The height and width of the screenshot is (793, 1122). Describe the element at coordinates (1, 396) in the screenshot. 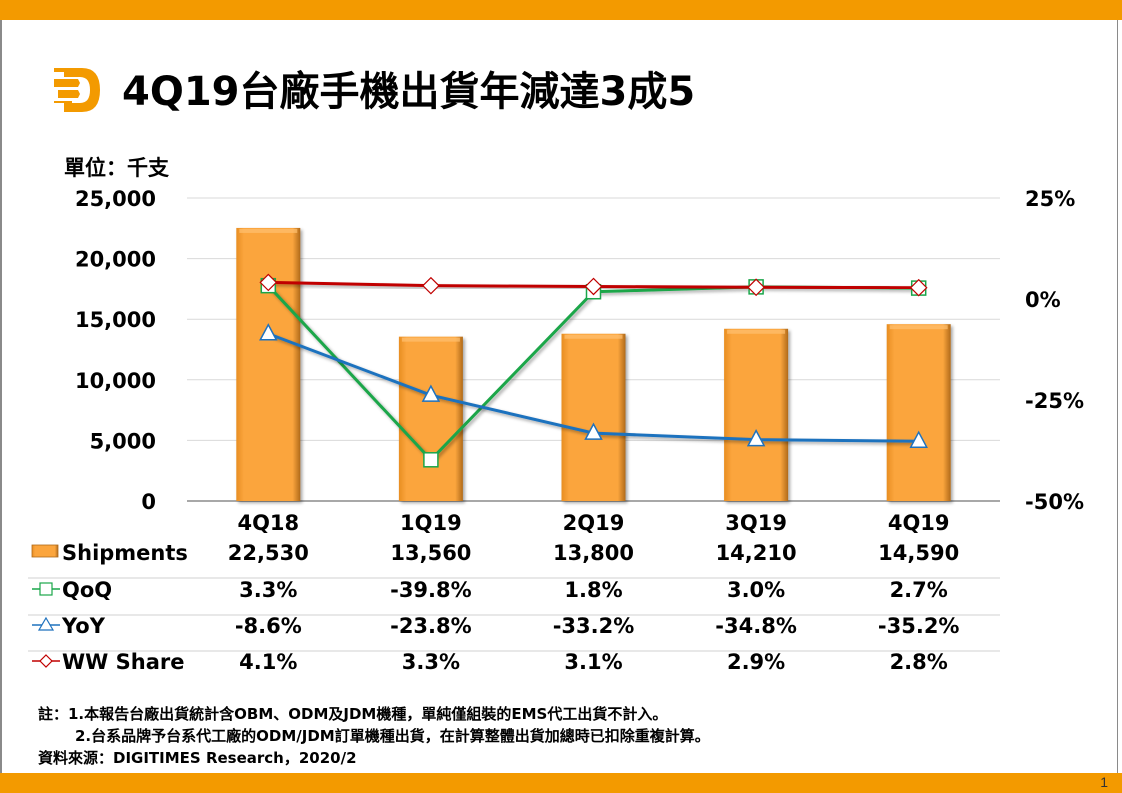

I see `slide-frame-left` at that location.